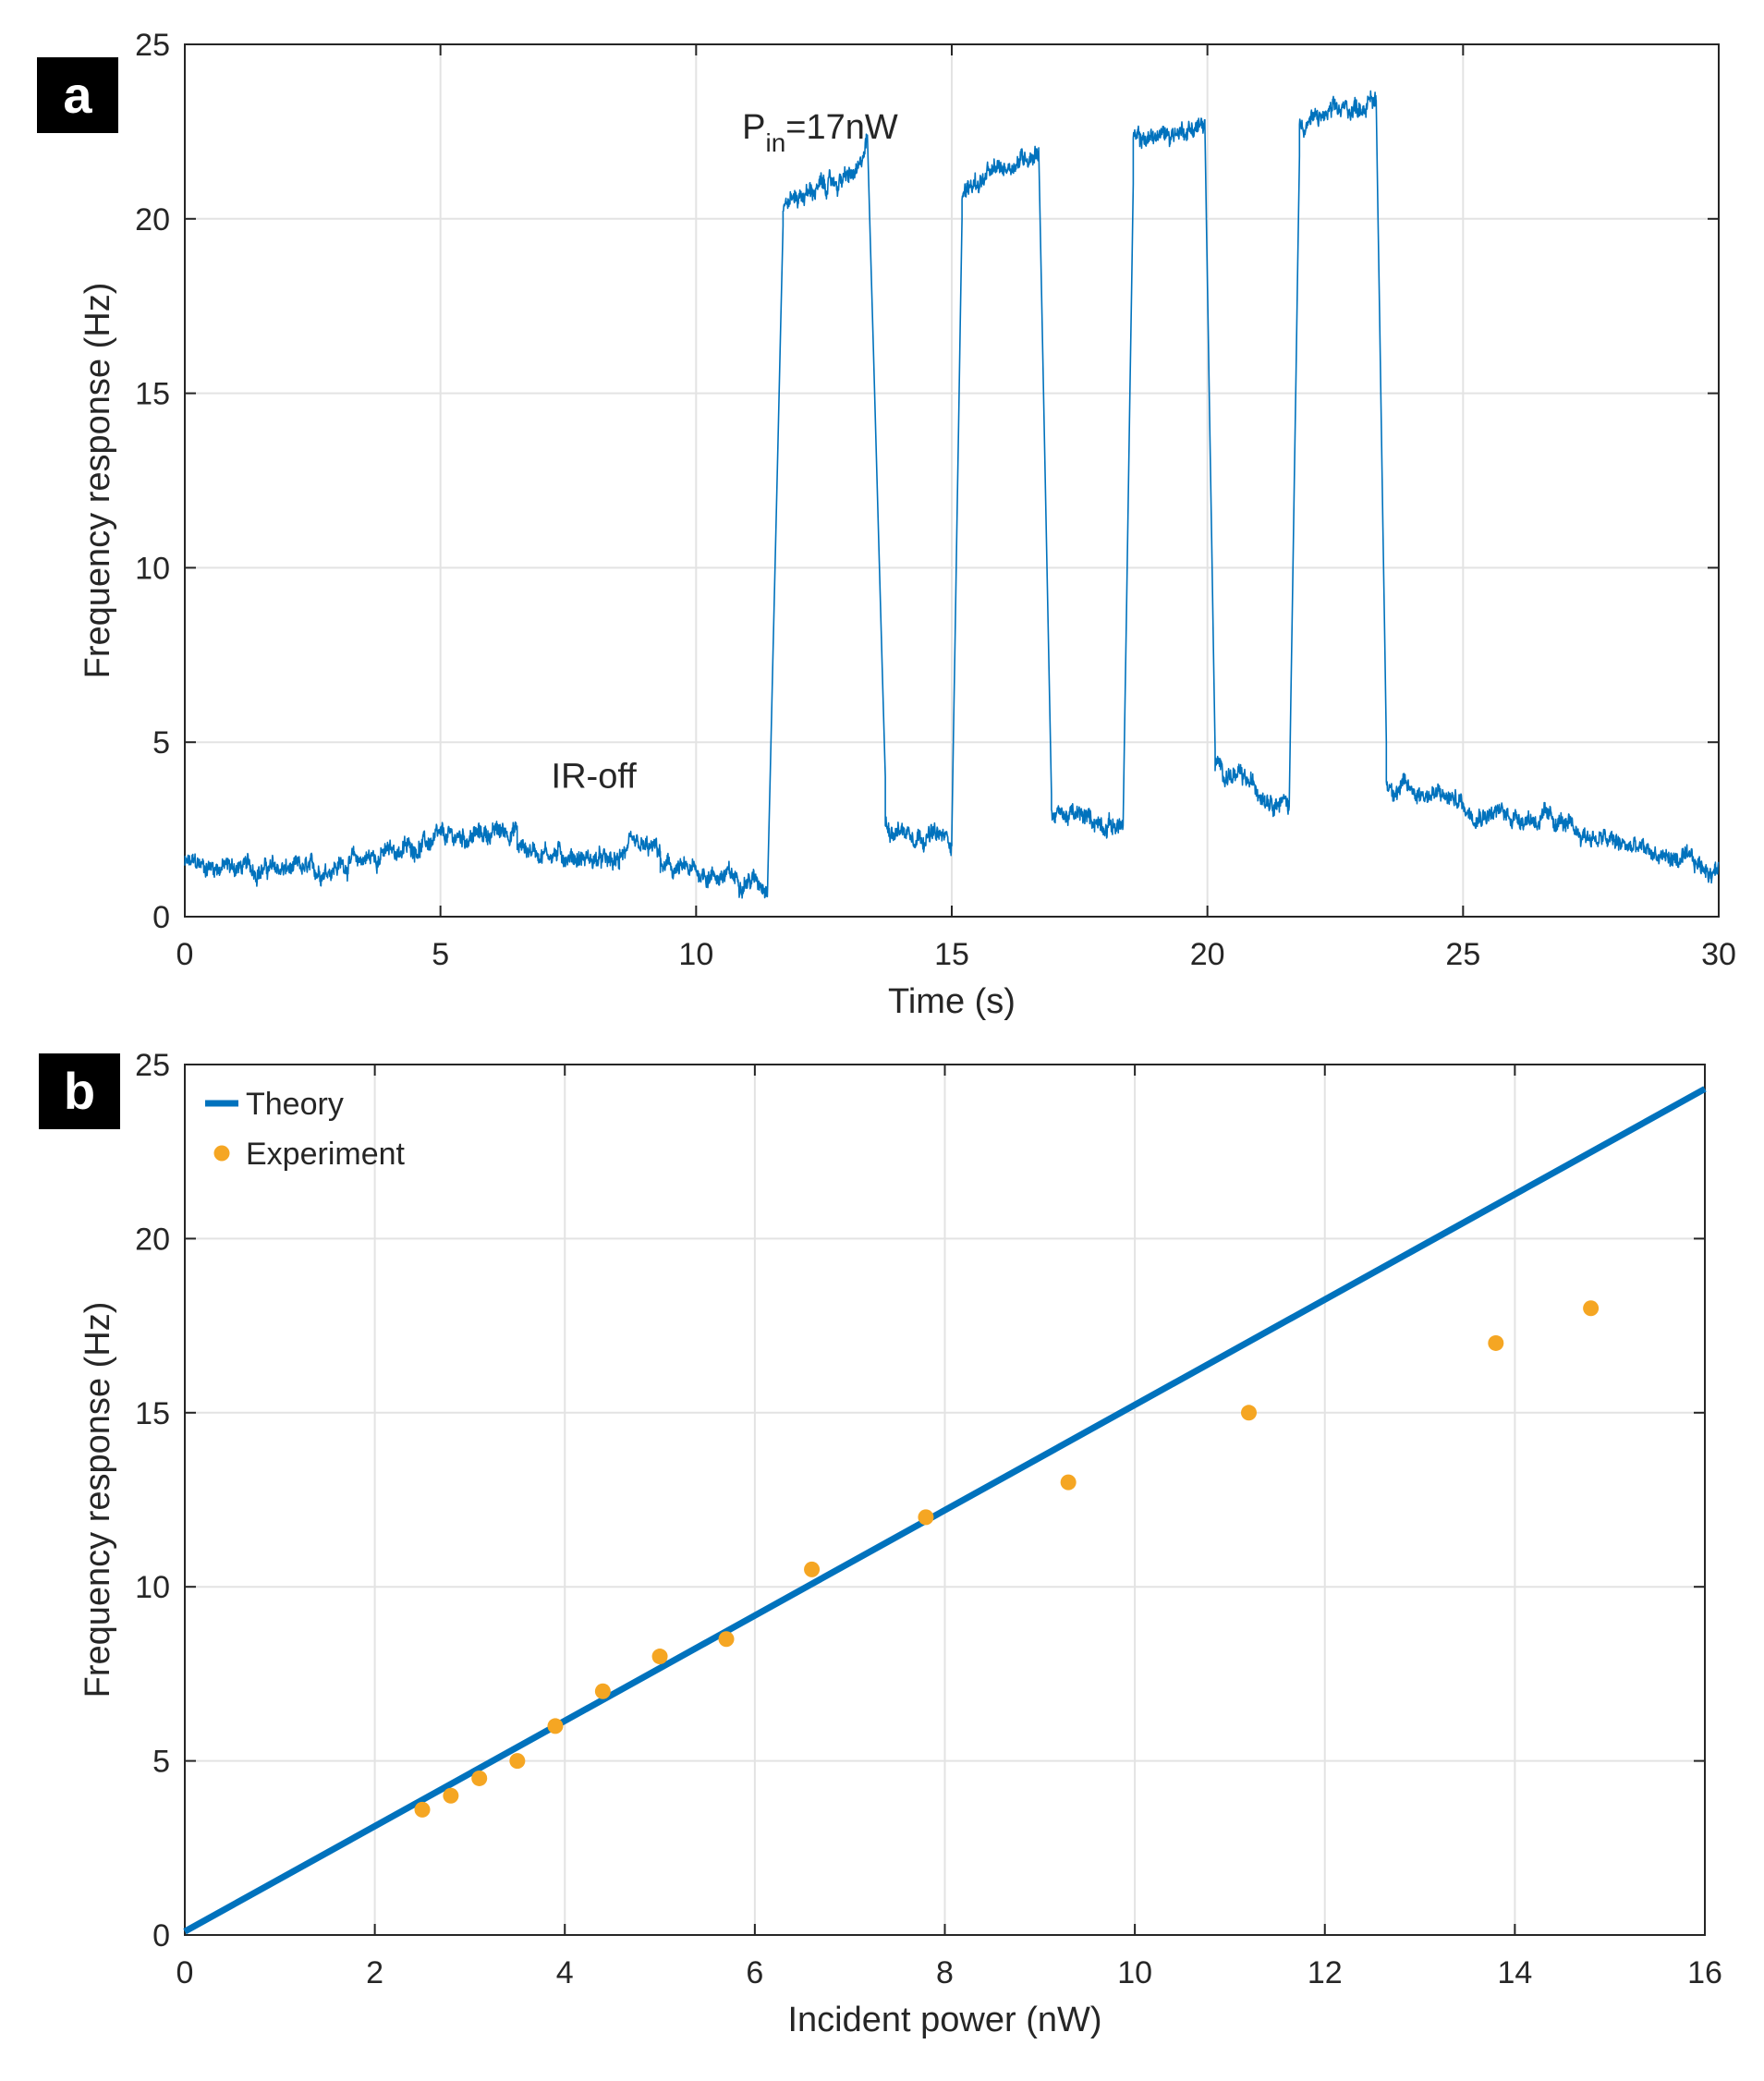  Describe the element at coordinates (77, 95) in the screenshot. I see `panel-label-a: a` at that location.